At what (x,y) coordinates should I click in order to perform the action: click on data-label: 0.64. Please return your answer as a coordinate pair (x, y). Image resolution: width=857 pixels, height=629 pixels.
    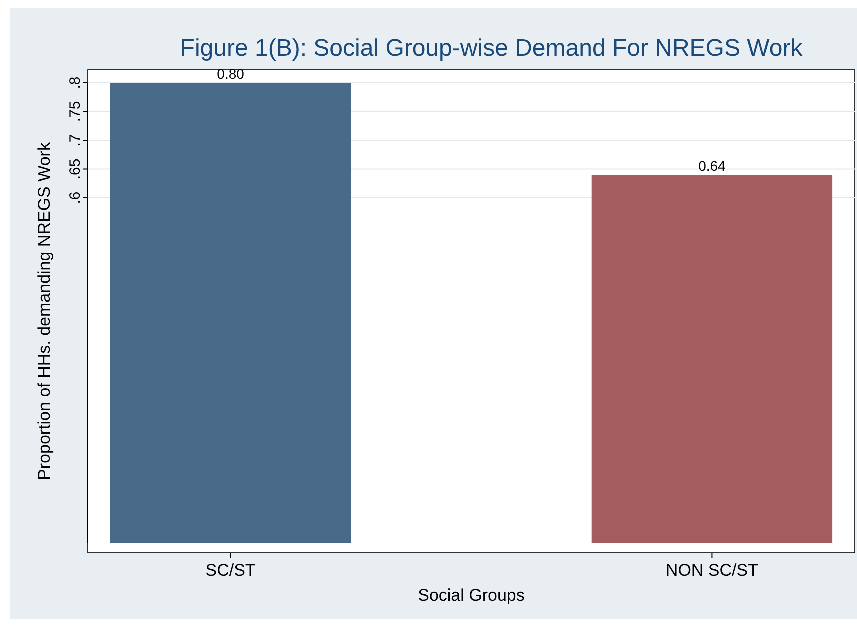
    Looking at the image, I should click on (712, 166).